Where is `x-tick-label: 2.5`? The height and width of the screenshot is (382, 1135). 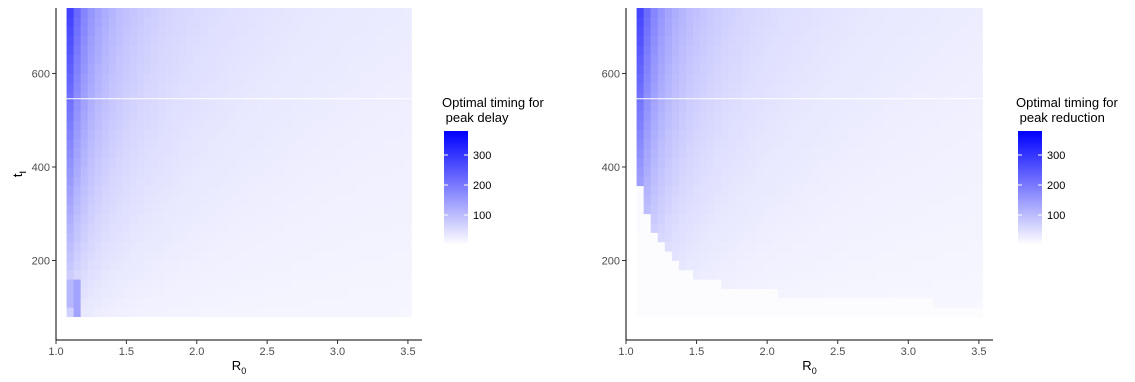
x-tick-label: 2.5 is located at coordinates (837, 352).